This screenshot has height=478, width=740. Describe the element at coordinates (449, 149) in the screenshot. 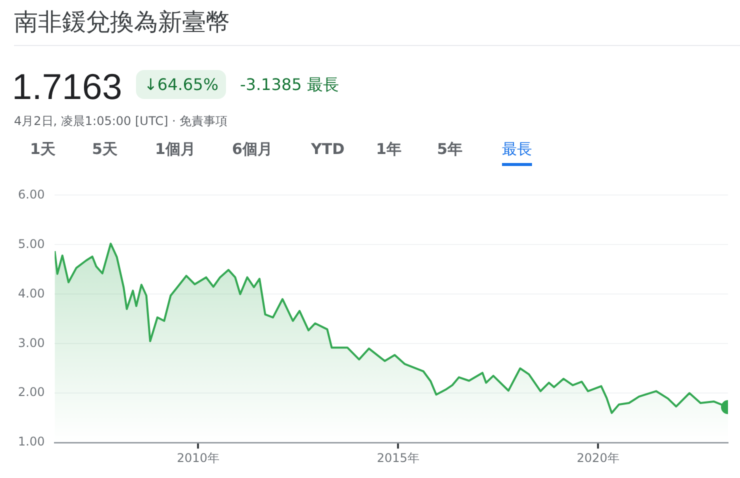

I see `text: 5年` at that location.